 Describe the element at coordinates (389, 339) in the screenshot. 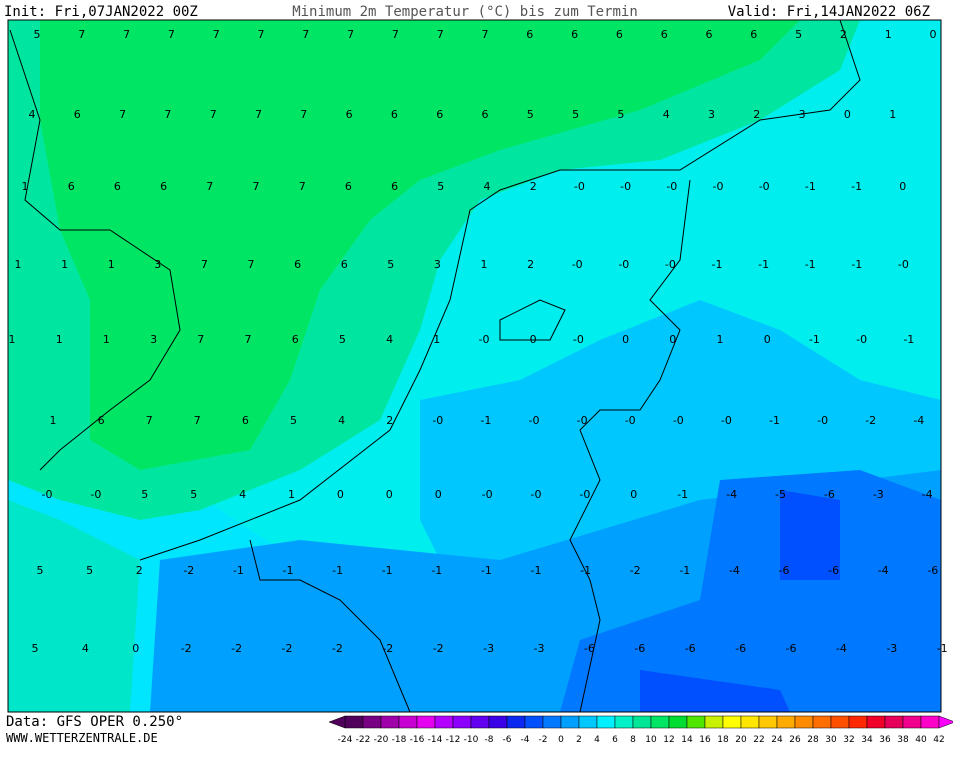

I see `grid-value: 4` at that location.